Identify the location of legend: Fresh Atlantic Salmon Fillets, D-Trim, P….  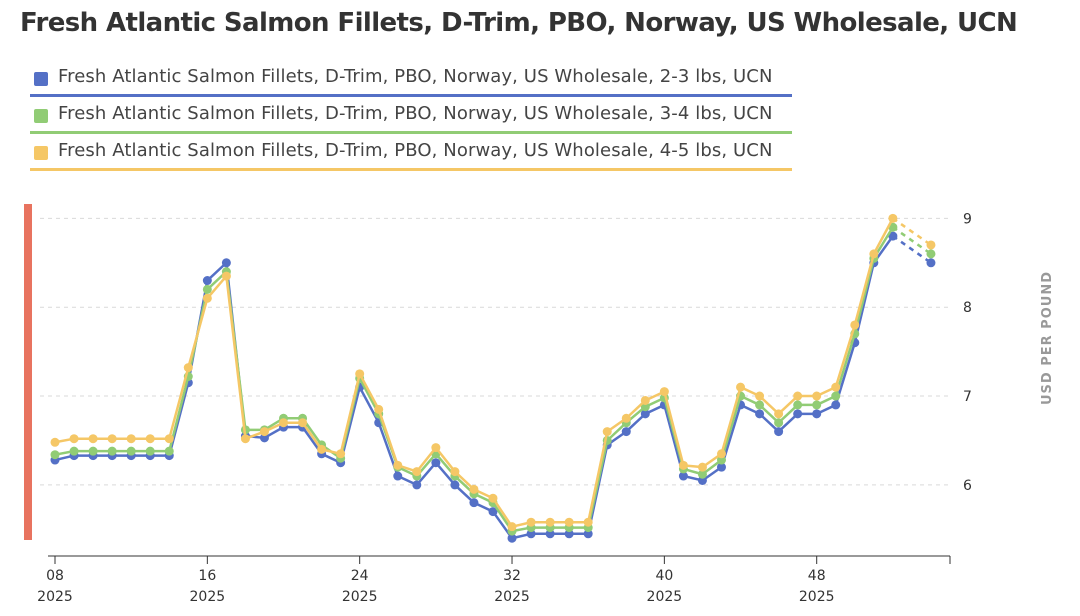
(411, 117).